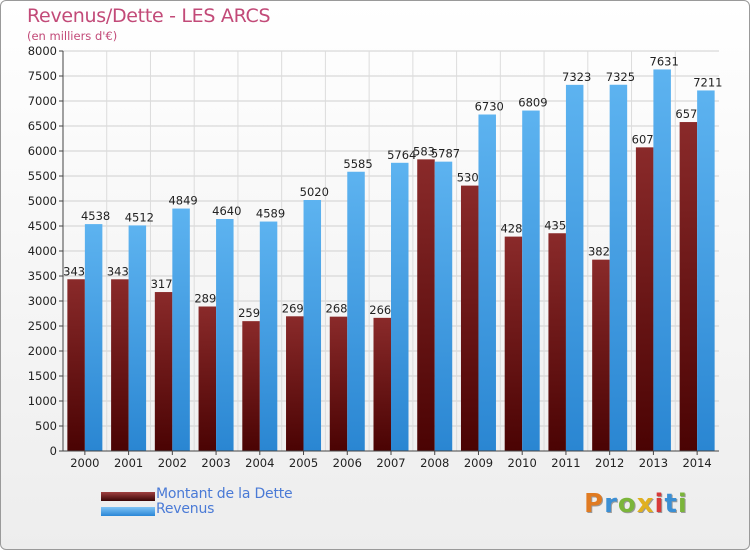 This screenshot has width=750, height=550. What do you see at coordinates (347, 463) in the screenshot?
I see `x-tick-label: 2006` at bounding box center [347, 463].